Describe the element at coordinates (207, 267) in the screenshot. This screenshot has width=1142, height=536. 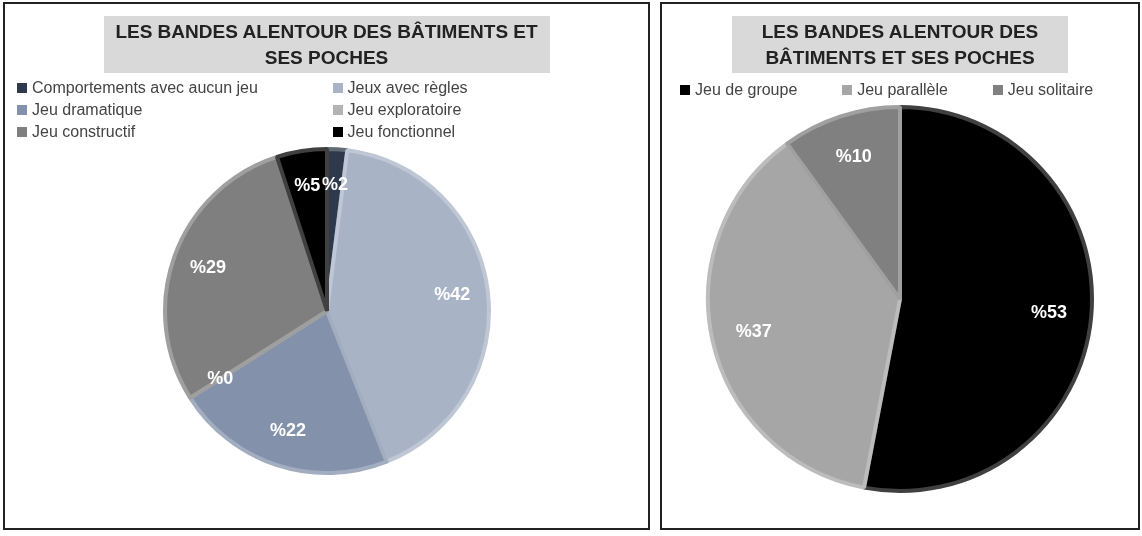
I see `data-label: %29` at that location.